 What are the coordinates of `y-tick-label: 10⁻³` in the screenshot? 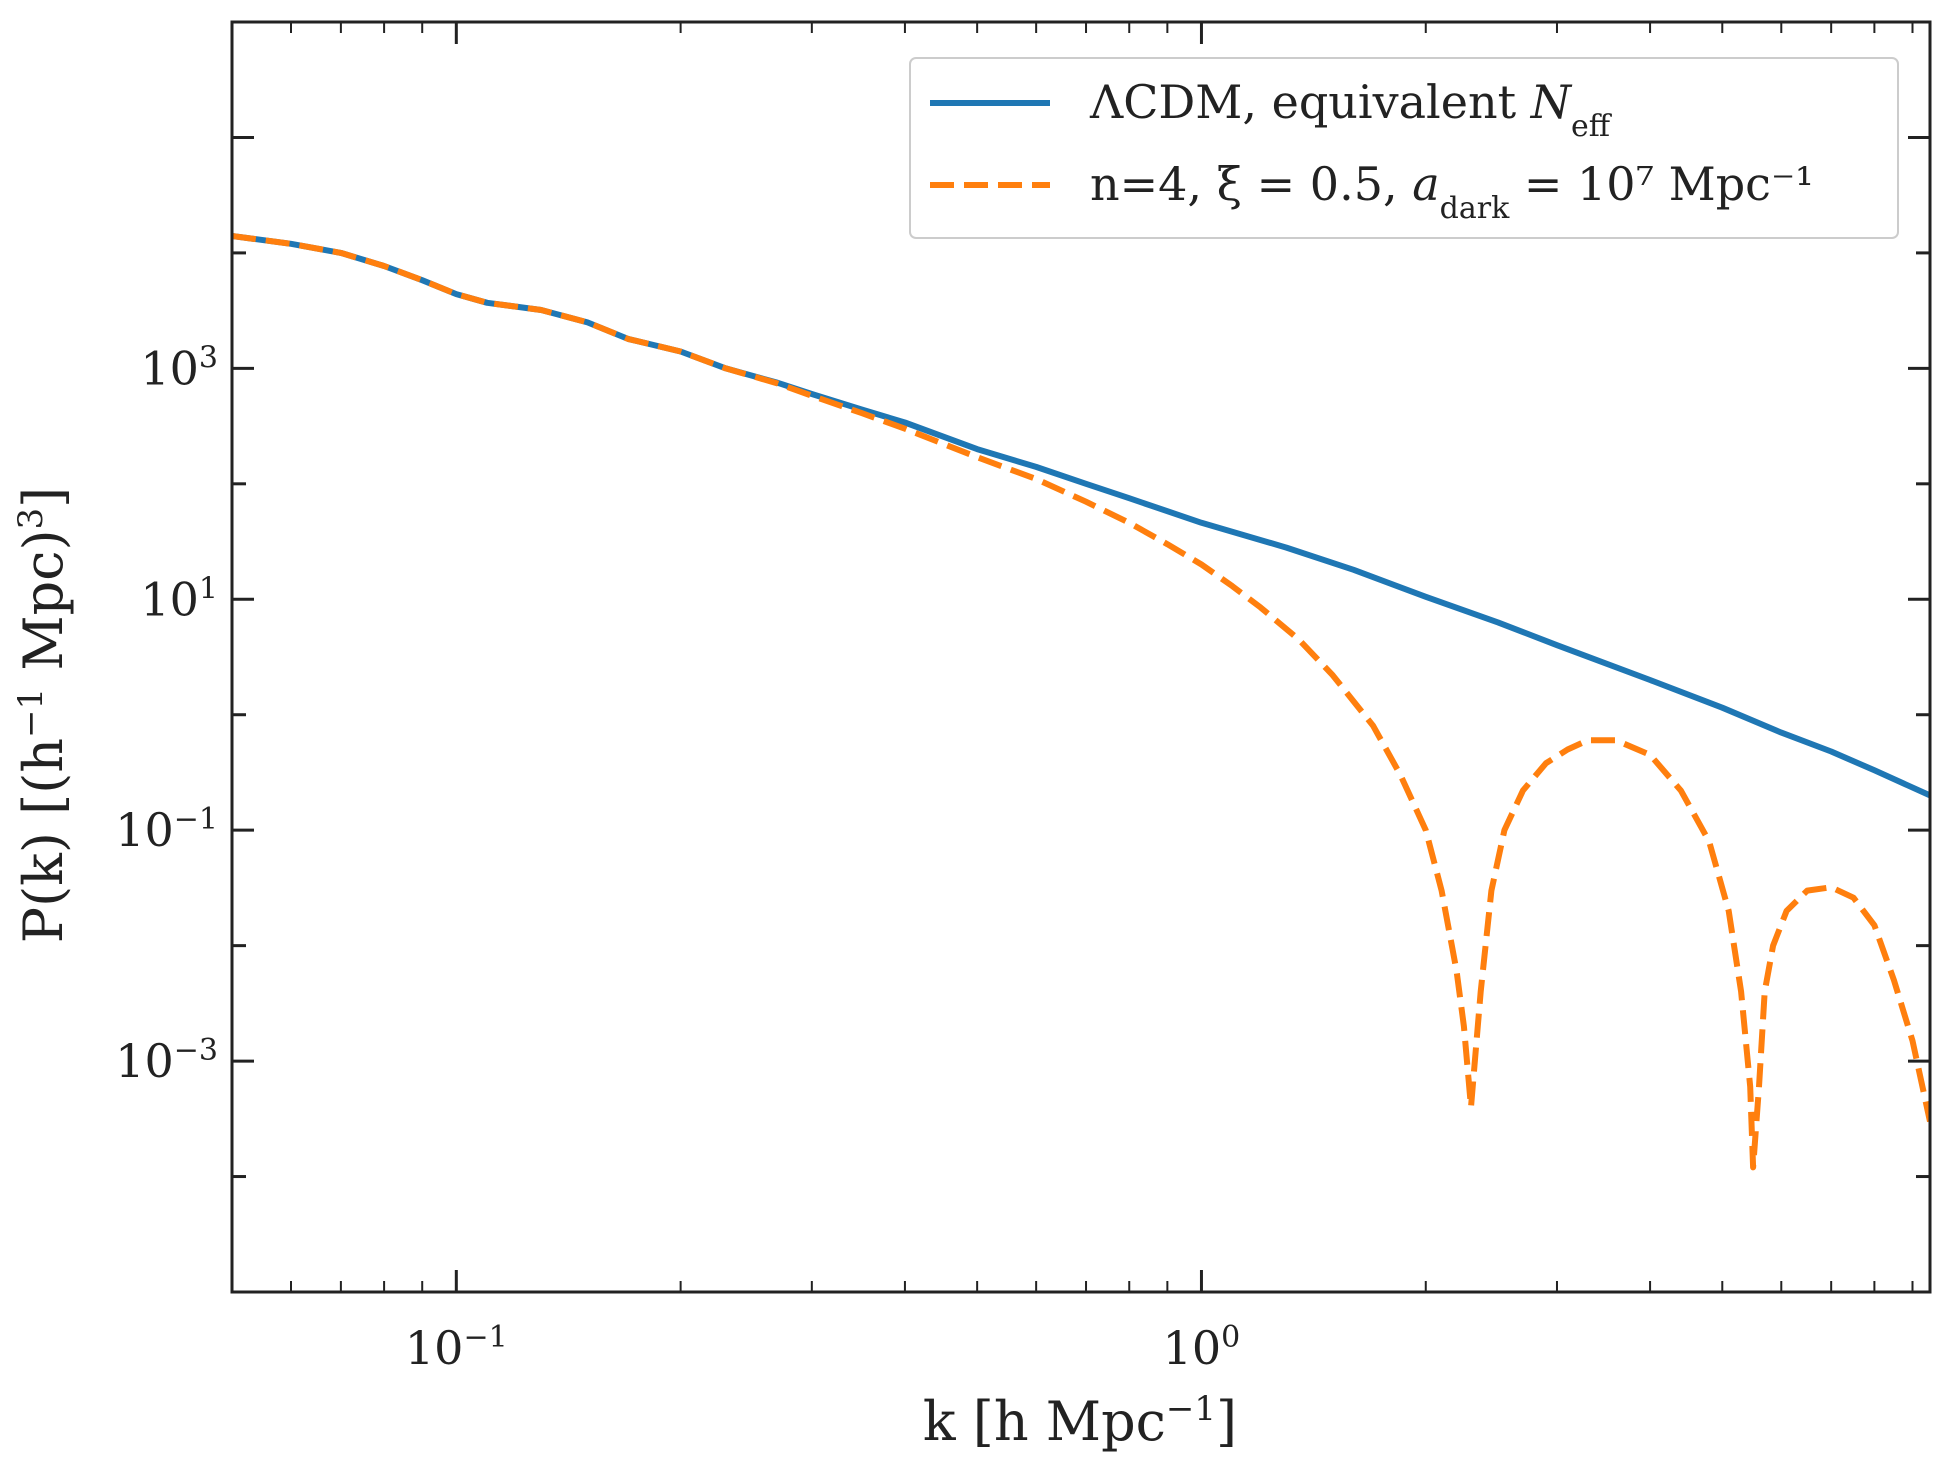 It's located at (166, 1061).